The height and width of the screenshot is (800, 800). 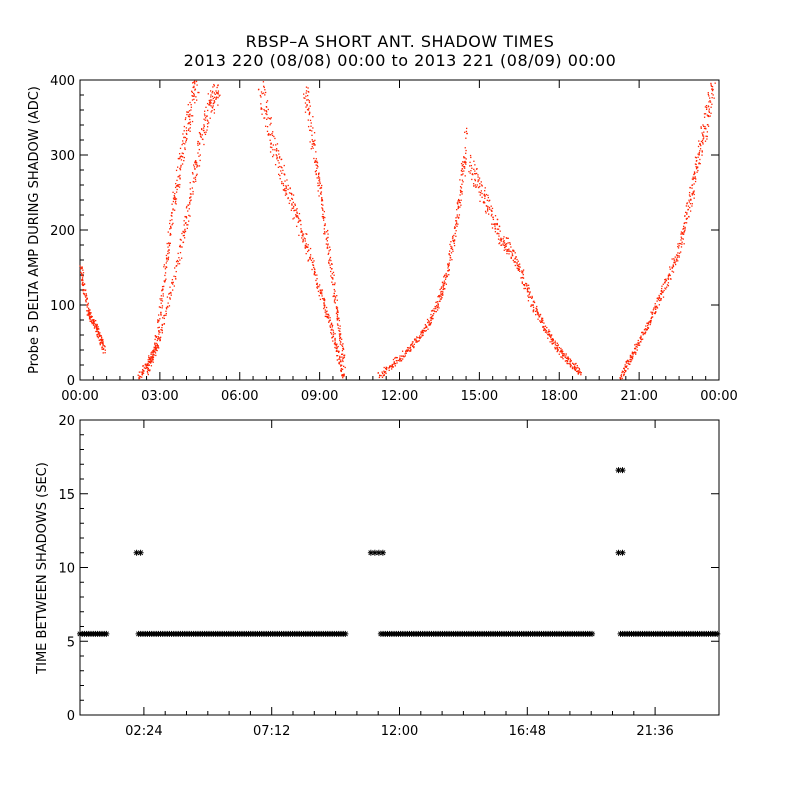 I want to click on chart-title: RBSP–A SHORT ANT. SHADOW TIMES, so click(x=400, y=41).